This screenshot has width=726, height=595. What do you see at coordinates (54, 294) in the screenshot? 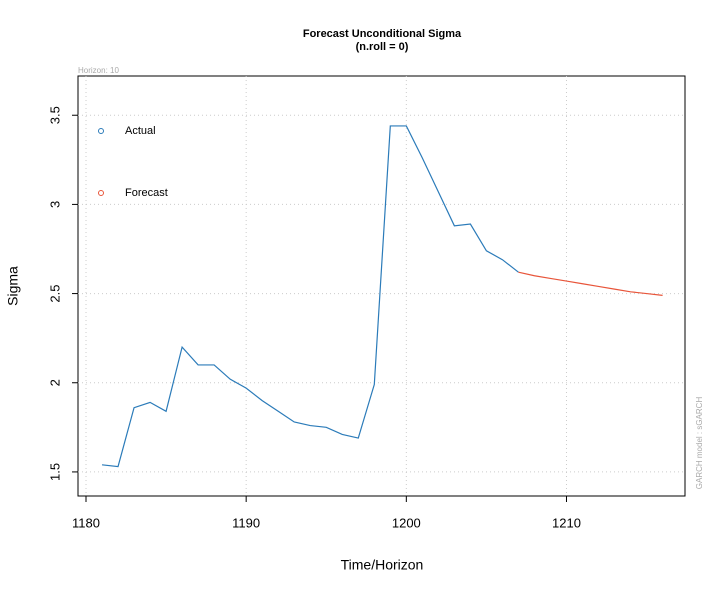
I see `y-tick-label: 2.5` at bounding box center [54, 294].